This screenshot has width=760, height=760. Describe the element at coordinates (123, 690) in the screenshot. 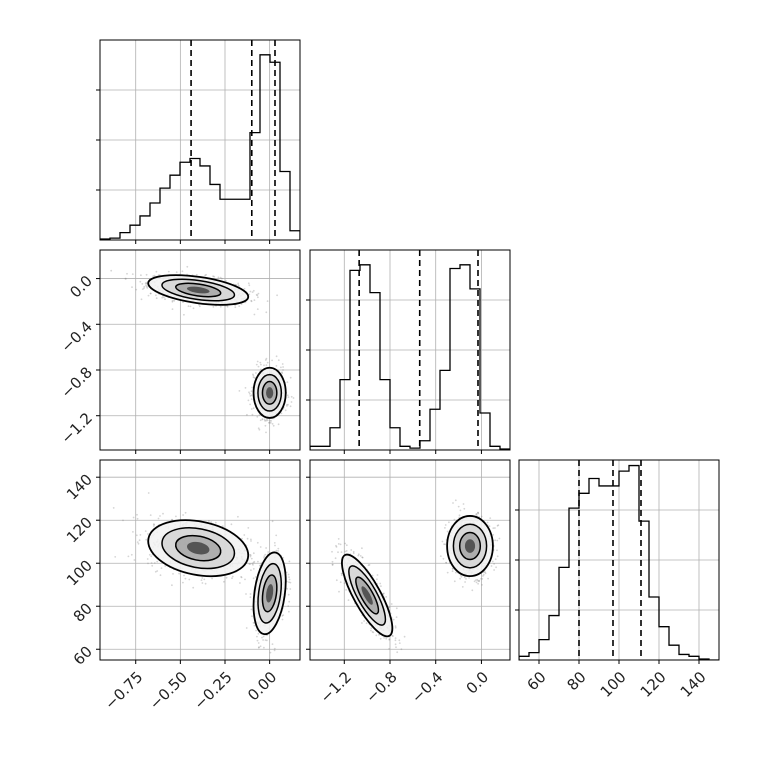

I see `x-tick-label: −0.75` at that location.